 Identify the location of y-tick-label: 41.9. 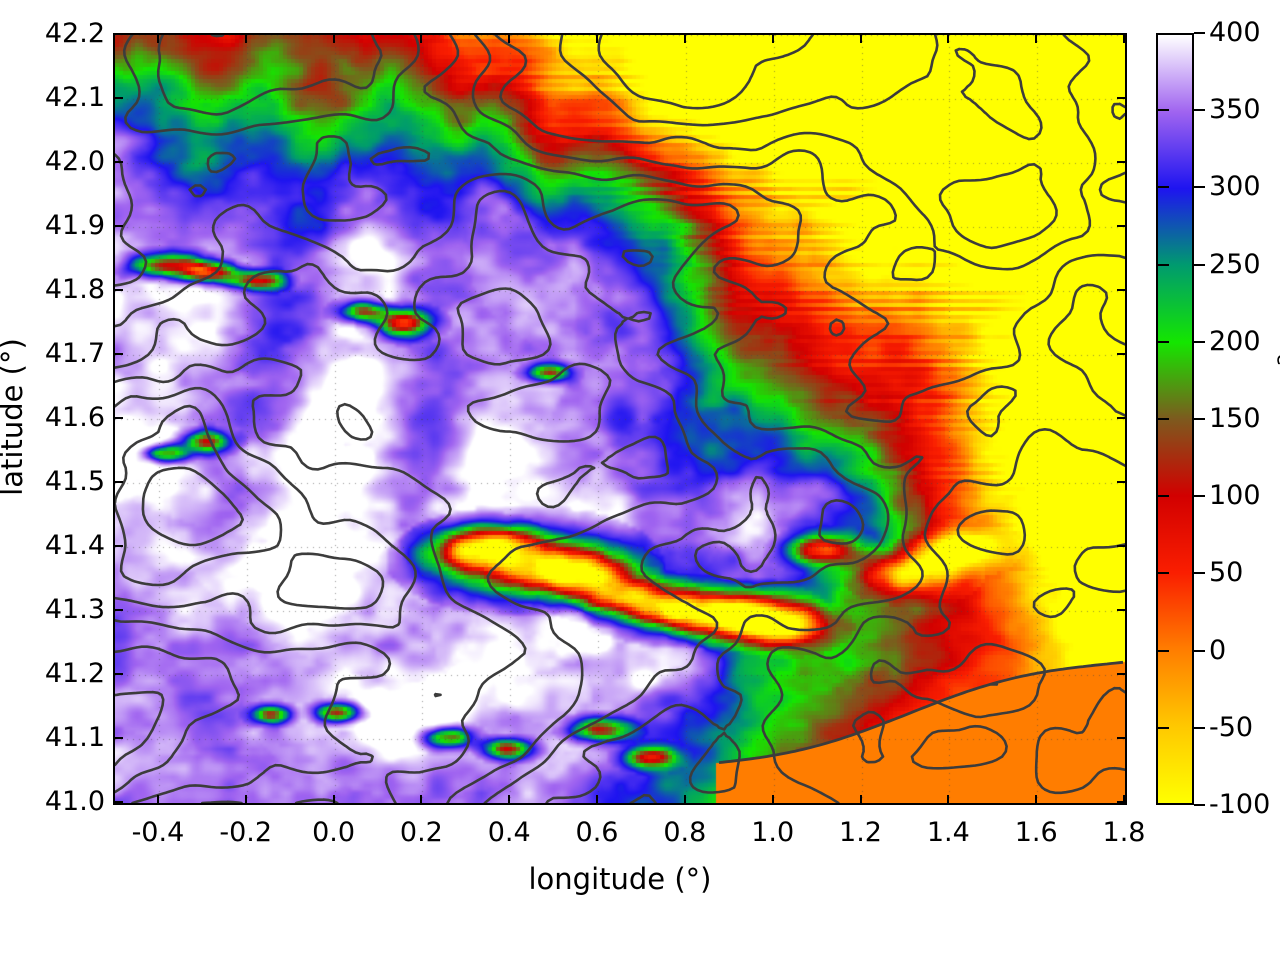
(74, 225).